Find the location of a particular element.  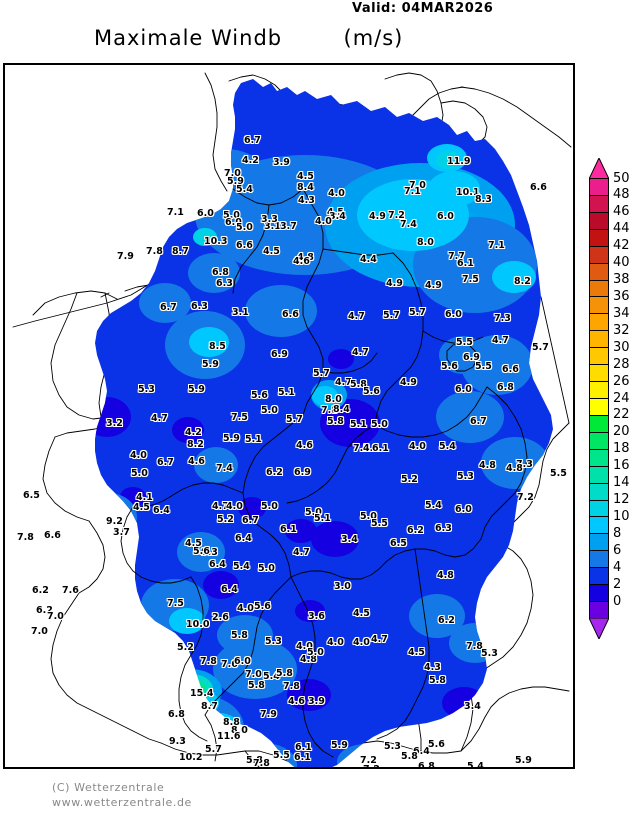

colorbar-tick: 4 is located at coordinates (617, 567).